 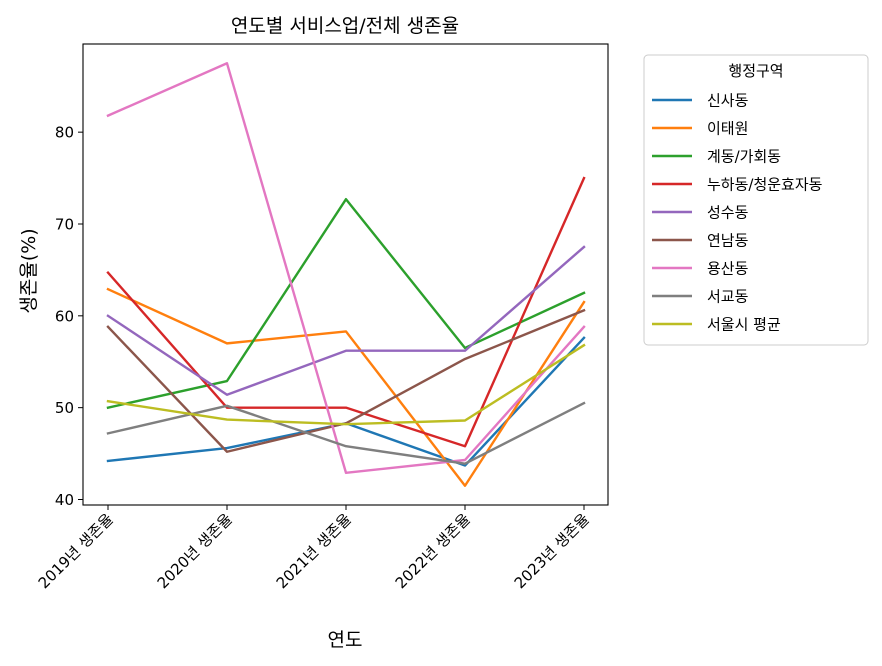 What do you see at coordinates (552, 551) in the screenshot?
I see `x-tick-label: 2023년 생존율` at bounding box center [552, 551].